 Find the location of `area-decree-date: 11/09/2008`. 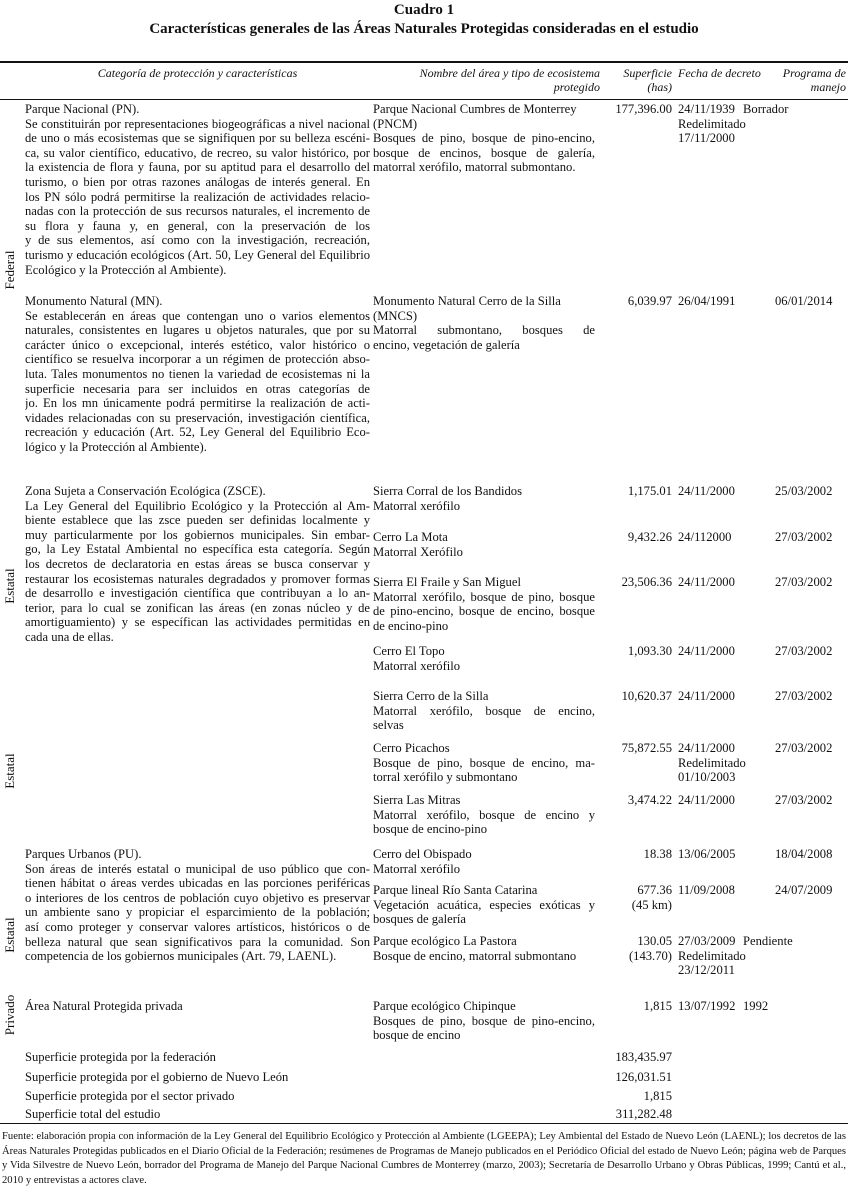

area-decree-date: 11/09/2008 is located at coordinates (723, 890).